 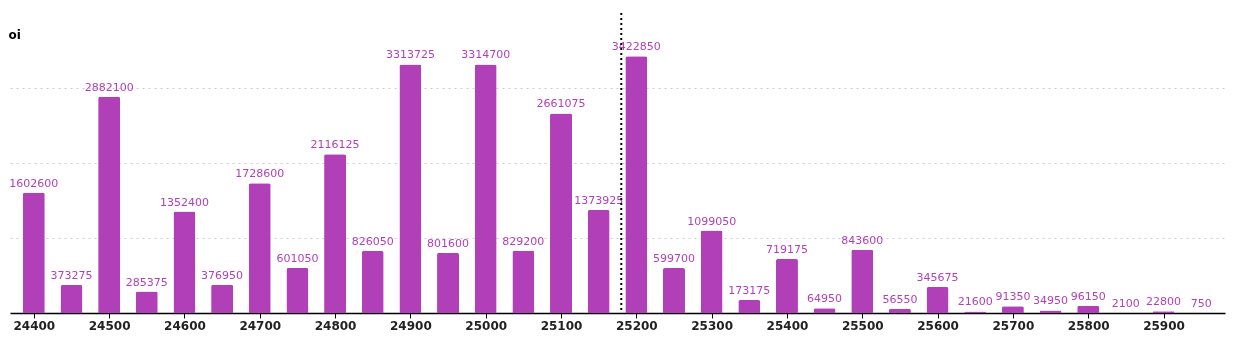 What do you see at coordinates (673, 259) in the screenshot?
I see `data-label: 599700` at bounding box center [673, 259].